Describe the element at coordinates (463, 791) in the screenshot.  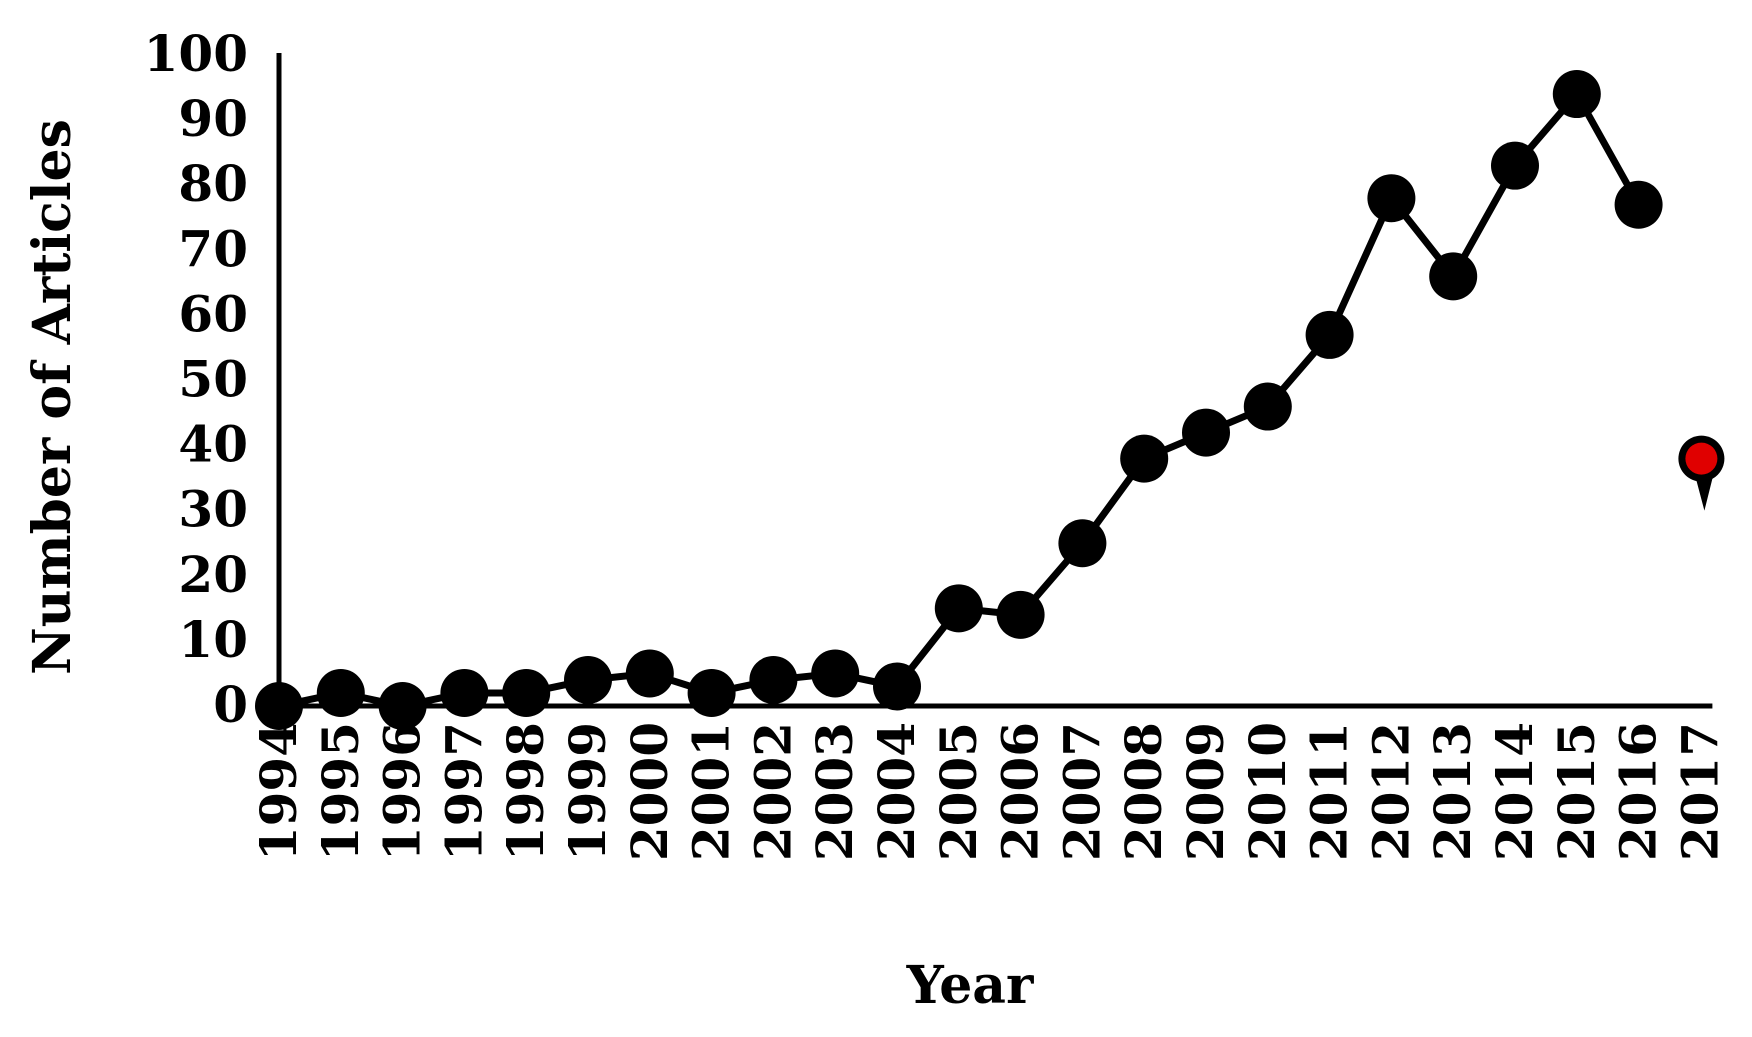
I see `x-tick-label: 1997` at that location.